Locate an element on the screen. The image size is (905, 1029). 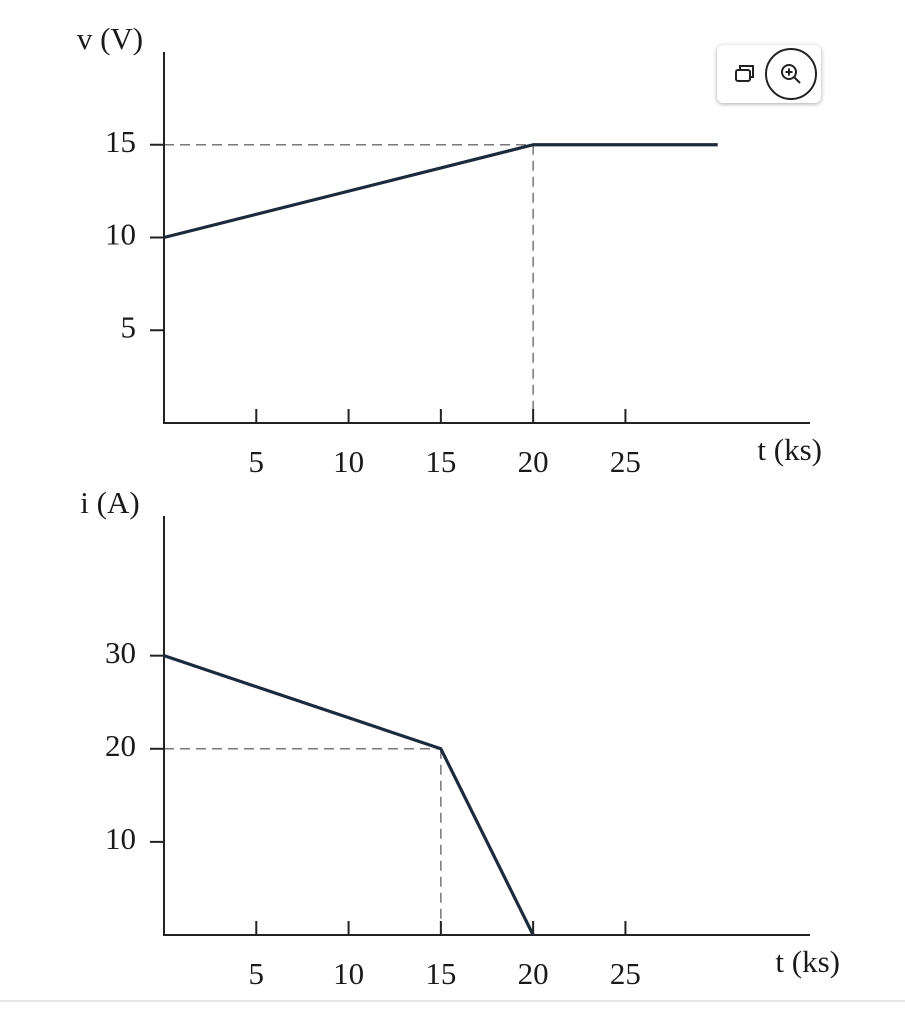
image-toolbar is located at coordinates (769, 74).